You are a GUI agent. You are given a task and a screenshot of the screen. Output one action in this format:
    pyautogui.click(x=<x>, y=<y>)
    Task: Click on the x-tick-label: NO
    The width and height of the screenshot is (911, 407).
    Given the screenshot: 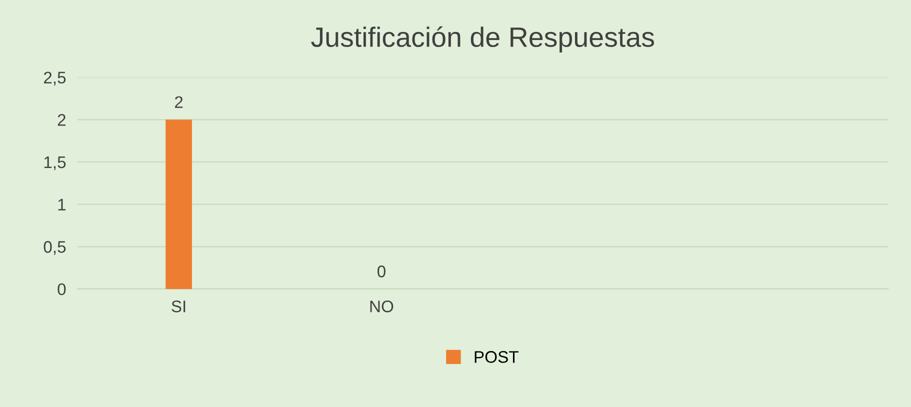 What is the action you would take?
    pyautogui.click(x=382, y=306)
    